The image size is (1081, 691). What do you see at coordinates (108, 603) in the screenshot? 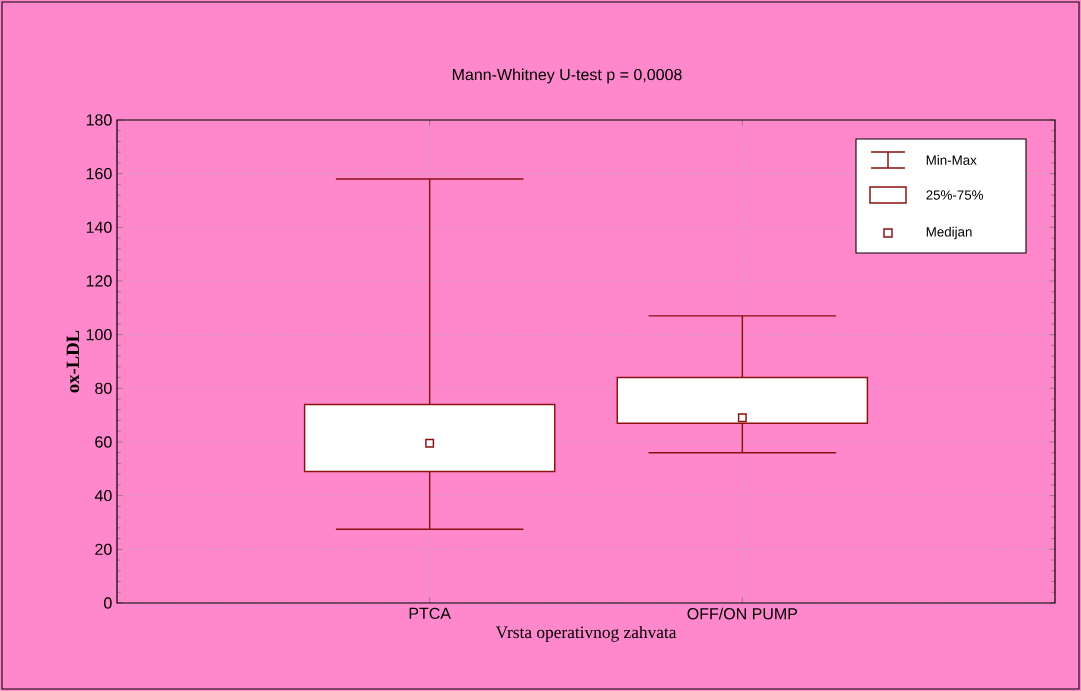
I see `y-tick-label: 0` at bounding box center [108, 603].